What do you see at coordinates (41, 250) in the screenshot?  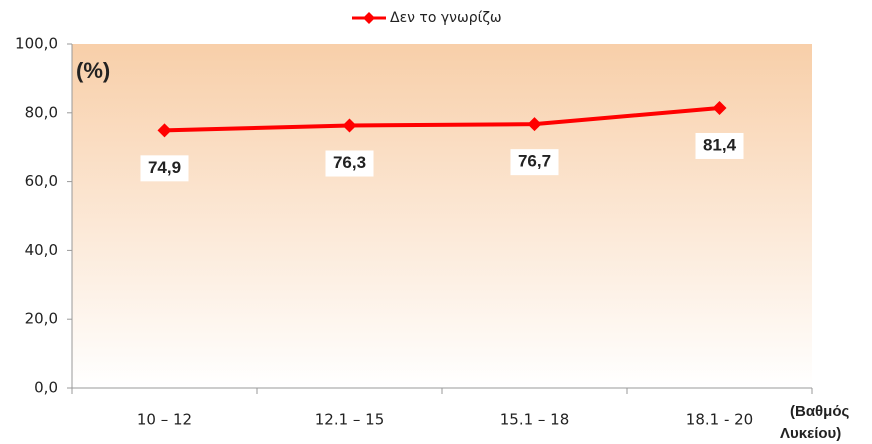 I see `y-tick-label: 40,0` at bounding box center [41, 250].